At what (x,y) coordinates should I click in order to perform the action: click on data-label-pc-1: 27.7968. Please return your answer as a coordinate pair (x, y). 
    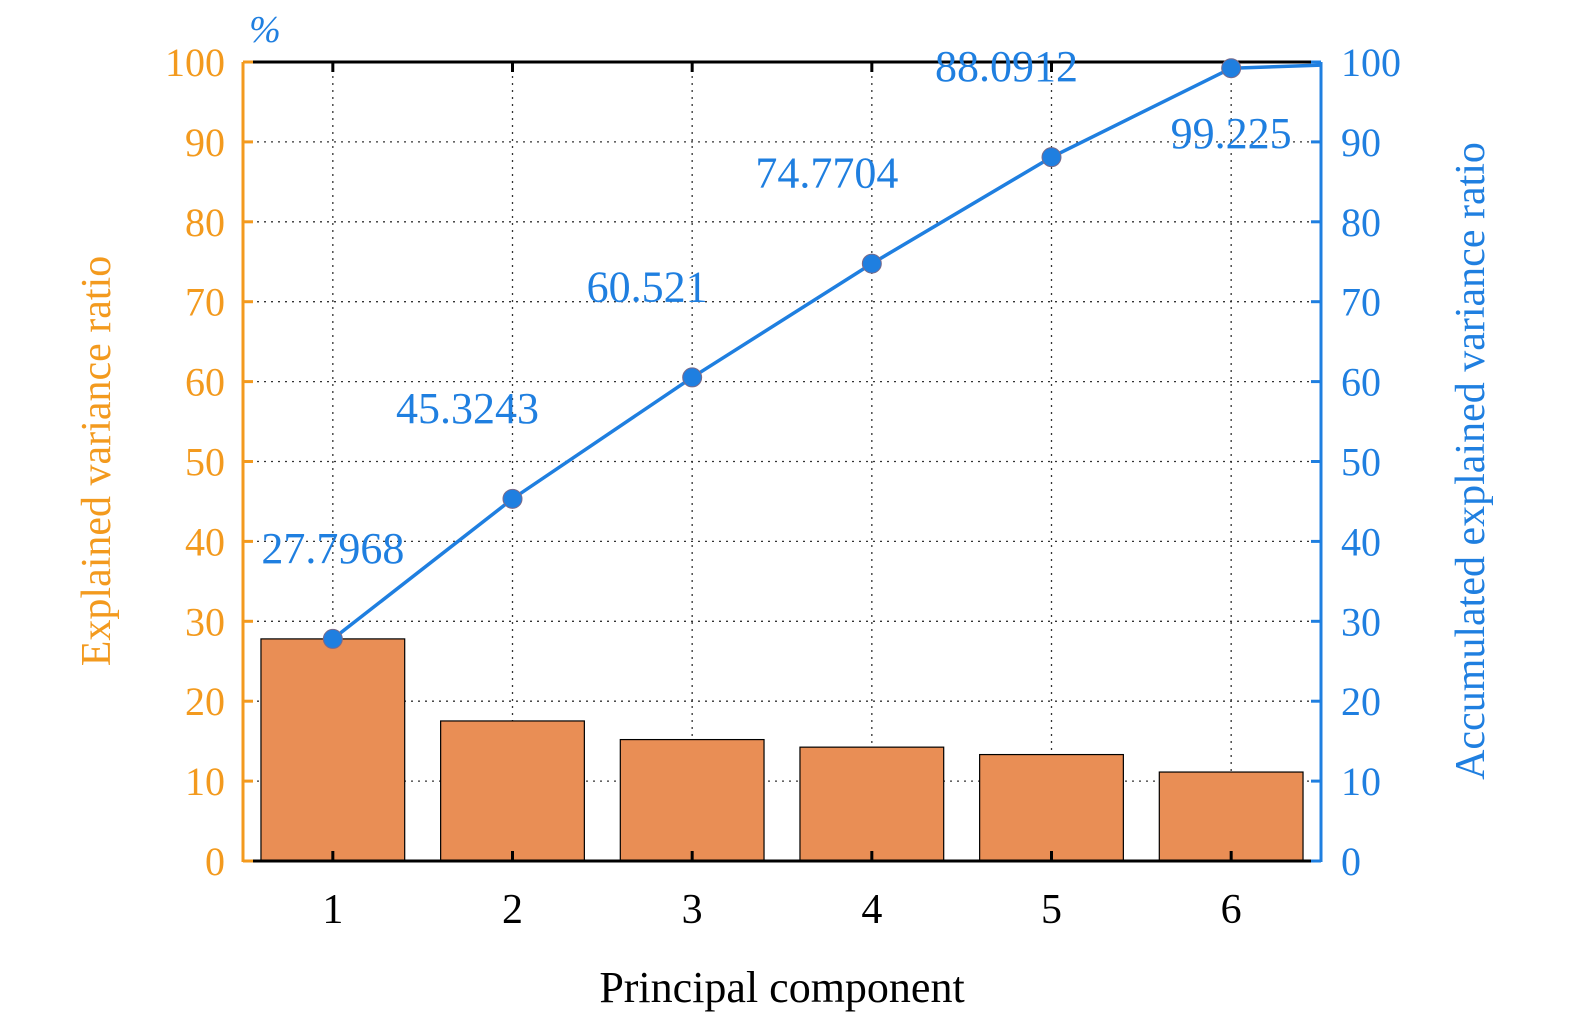
    Looking at the image, I should click on (332, 548).